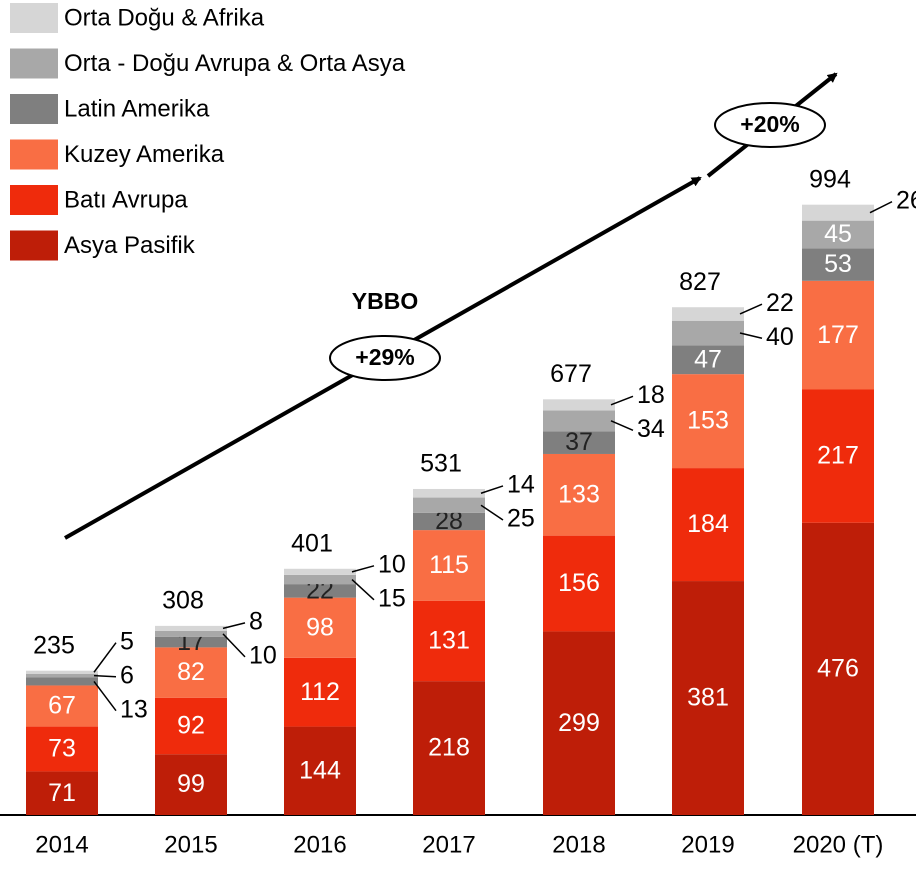  I want to click on total-label: 677, so click(571, 374).